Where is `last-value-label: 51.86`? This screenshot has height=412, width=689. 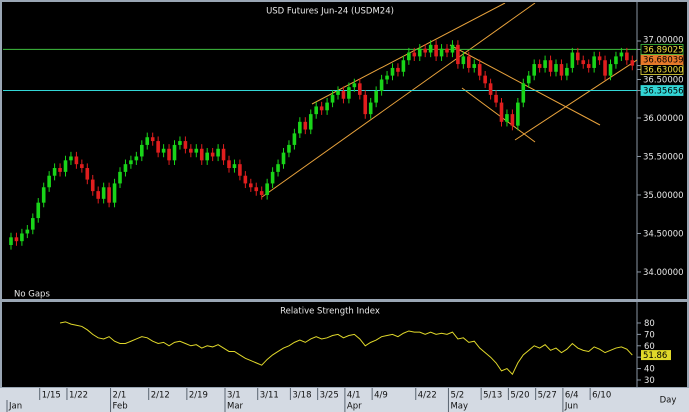 last-value-label: 51.86 is located at coordinates (655, 356).